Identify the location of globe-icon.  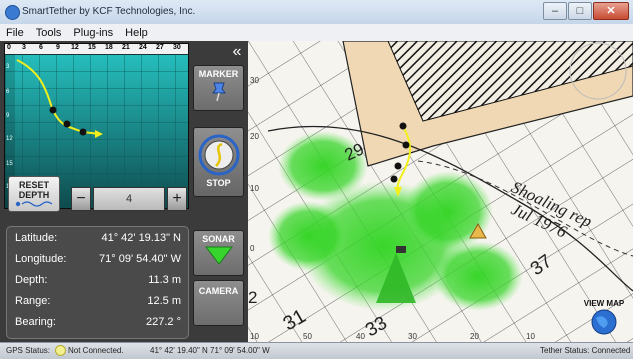
(604, 322).